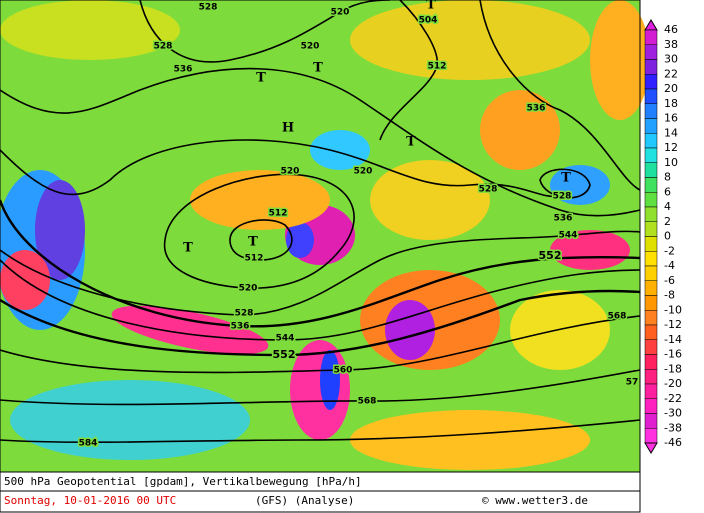  I want to click on footer-date: Sonntag, 10-01-2016 00 UTC, so click(90, 500).